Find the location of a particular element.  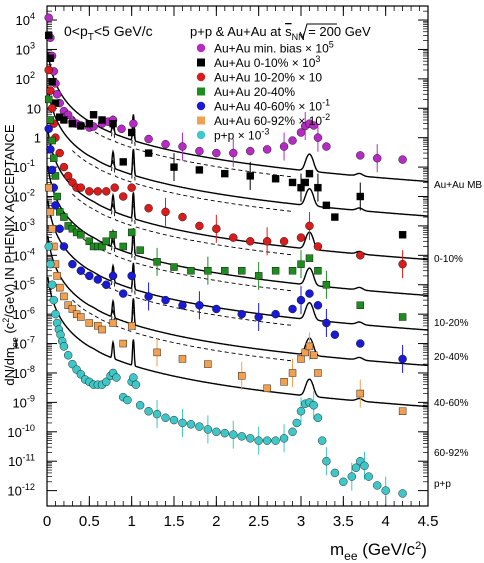

y-tick-label: 10⁻² is located at coordinates (23, 196).